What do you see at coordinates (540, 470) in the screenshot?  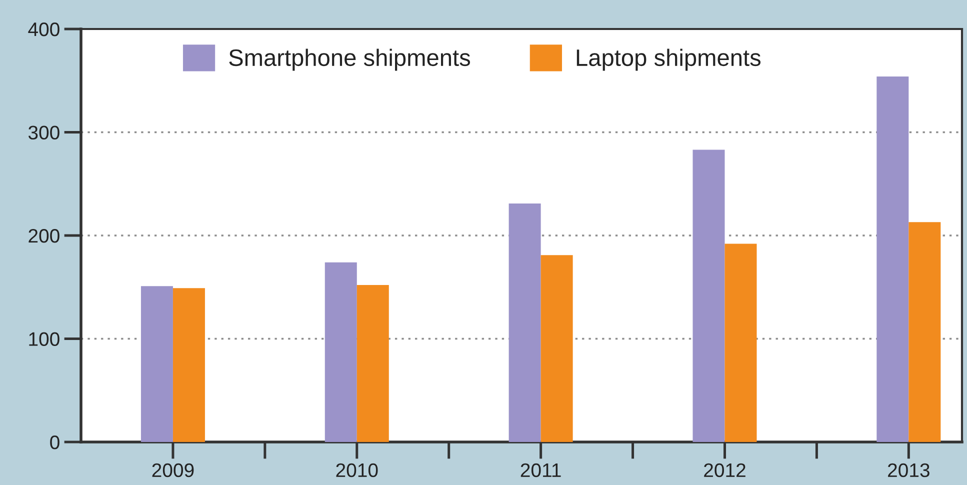 I see `x-tick-label: 2011` at bounding box center [540, 470].